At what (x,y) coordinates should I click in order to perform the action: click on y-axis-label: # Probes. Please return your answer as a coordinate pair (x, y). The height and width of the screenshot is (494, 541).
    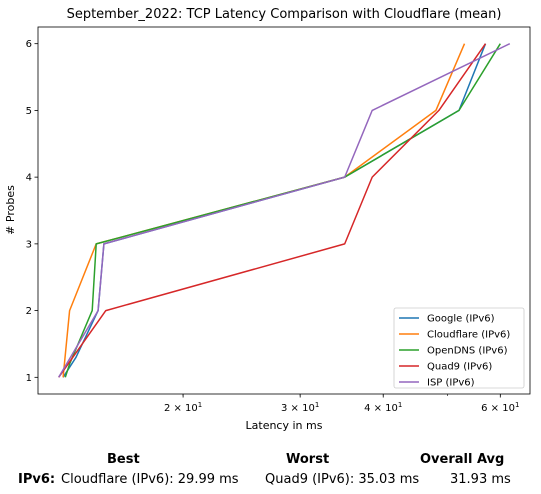
    Looking at the image, I should click on (10, 210).